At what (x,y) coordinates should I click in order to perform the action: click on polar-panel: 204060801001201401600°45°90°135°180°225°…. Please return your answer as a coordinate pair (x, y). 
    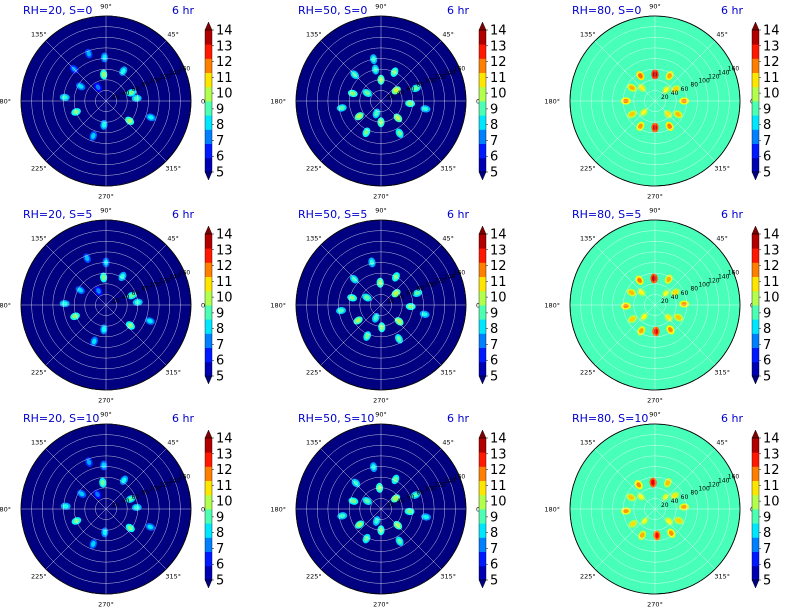
    Looking at the image, I should click on (388, 102).